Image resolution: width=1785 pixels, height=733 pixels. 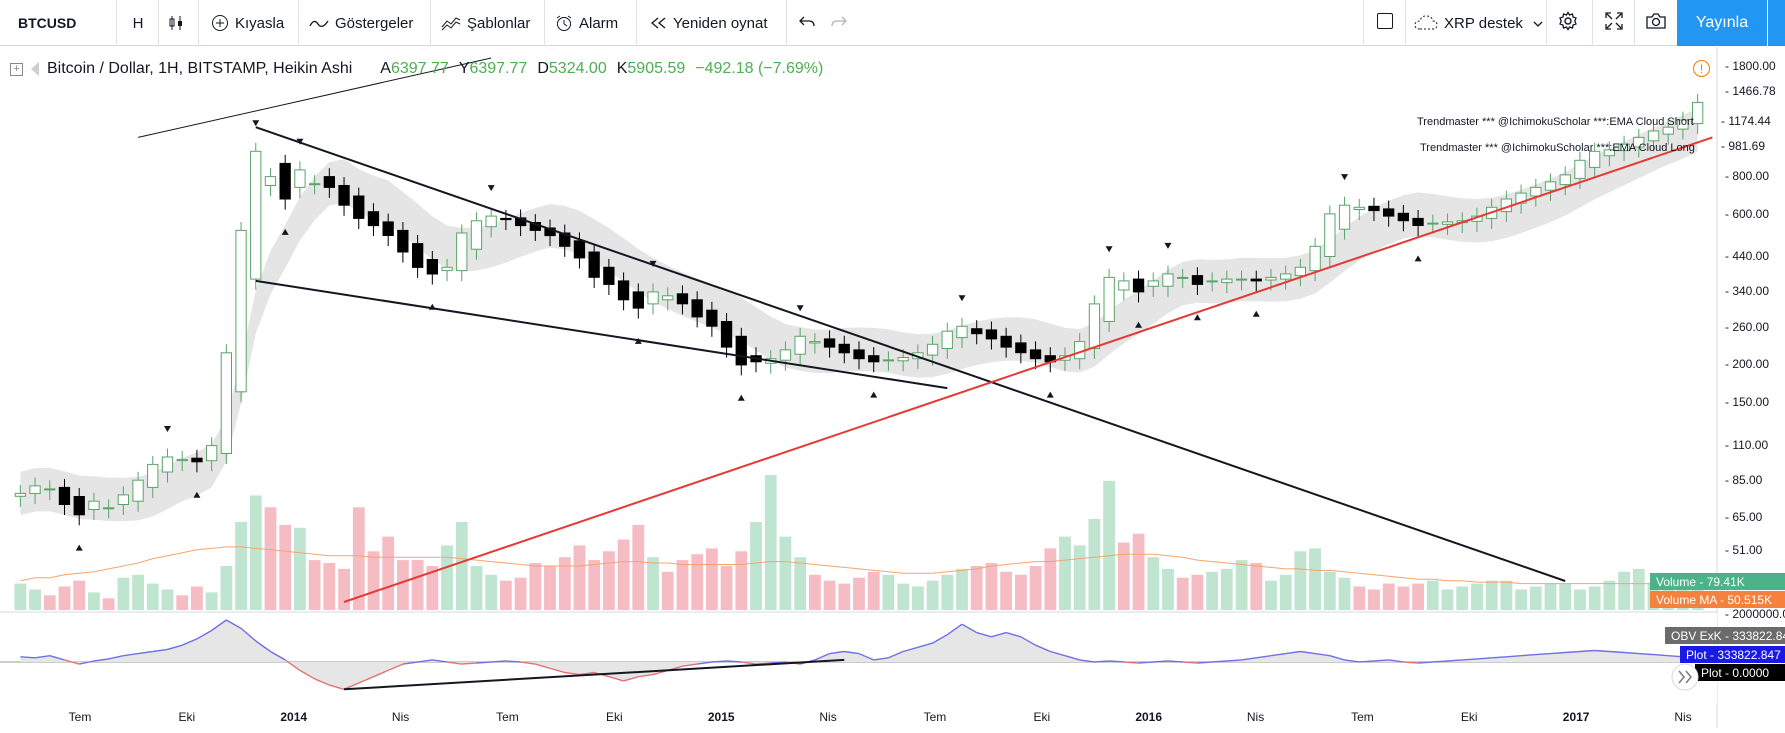 What do you see at coordinates (1744, 480) in the screenshot?
I see `y-tick-label: - 85.00` at bounding box center [1744, 480].